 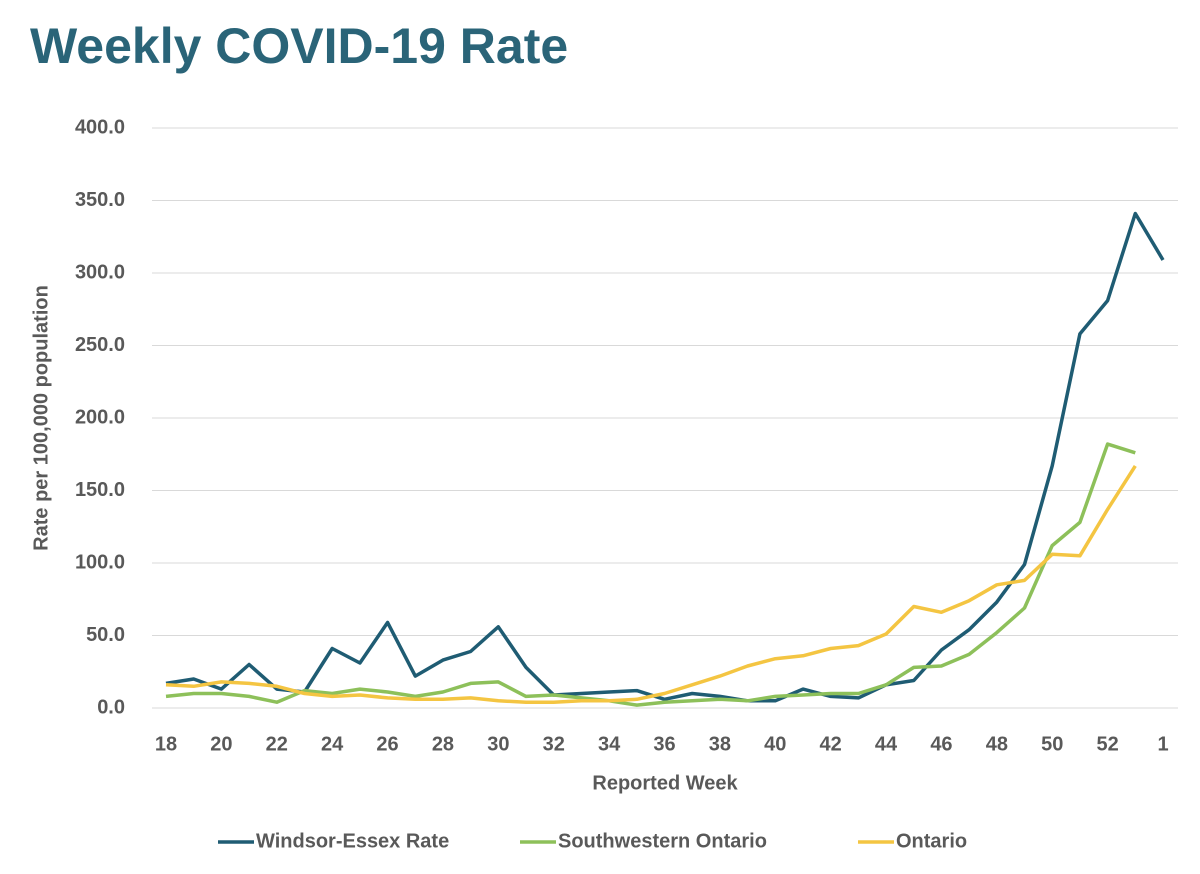 What do you see at coordinates (664, 744) in the screenshot?
I see `x-tick-label: 36` at bounding box center [664, 744].